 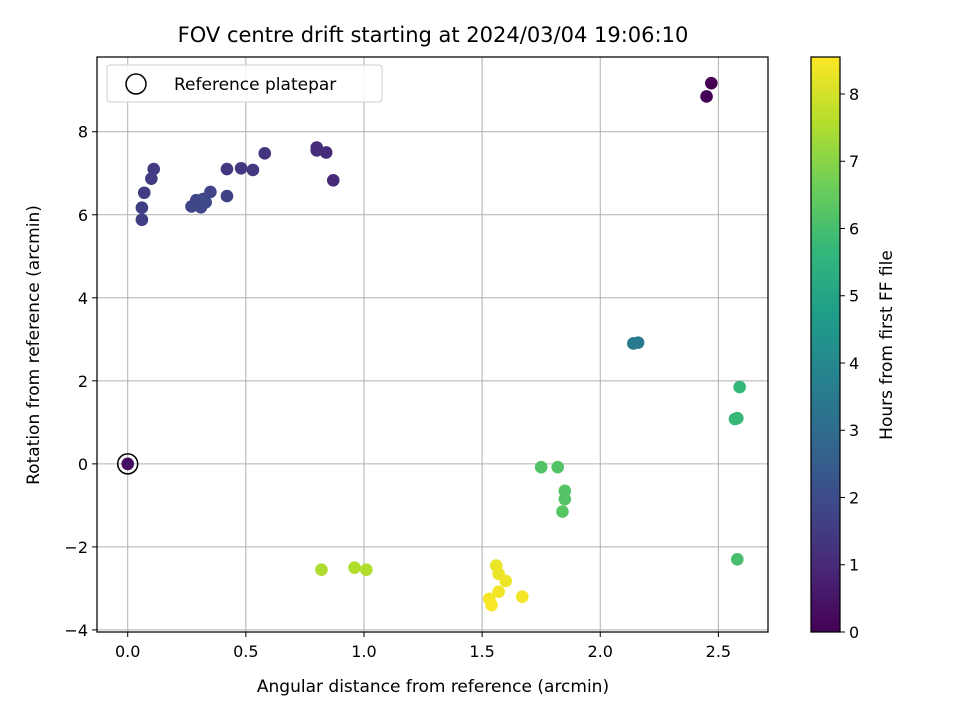 What do you see at coordinates (83, 132) in the screenshot?
I see `y-tick-label: 8` at bounding box center [83, 132].